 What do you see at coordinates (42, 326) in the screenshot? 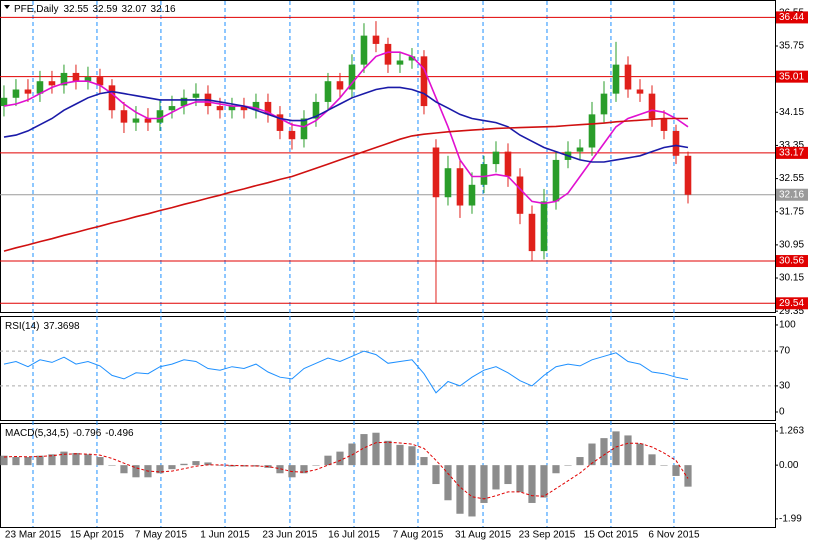
I see `rsi-header: RSI(14) 37.3698` at bounding box center [42, 326].